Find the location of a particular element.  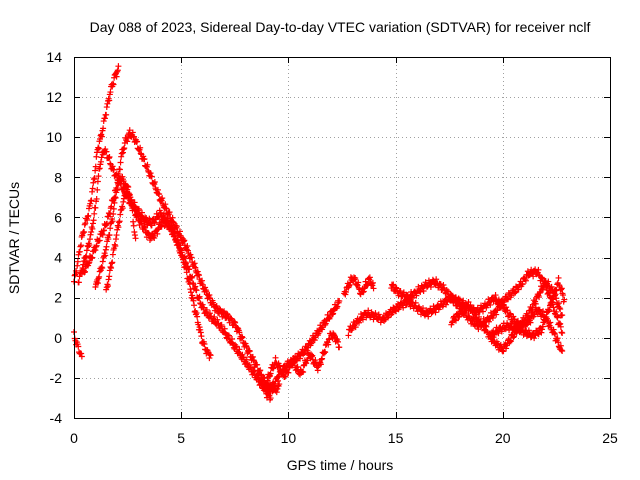

y-axis-label: SDTVAR / TECUs is located at coordinates (14, 238).